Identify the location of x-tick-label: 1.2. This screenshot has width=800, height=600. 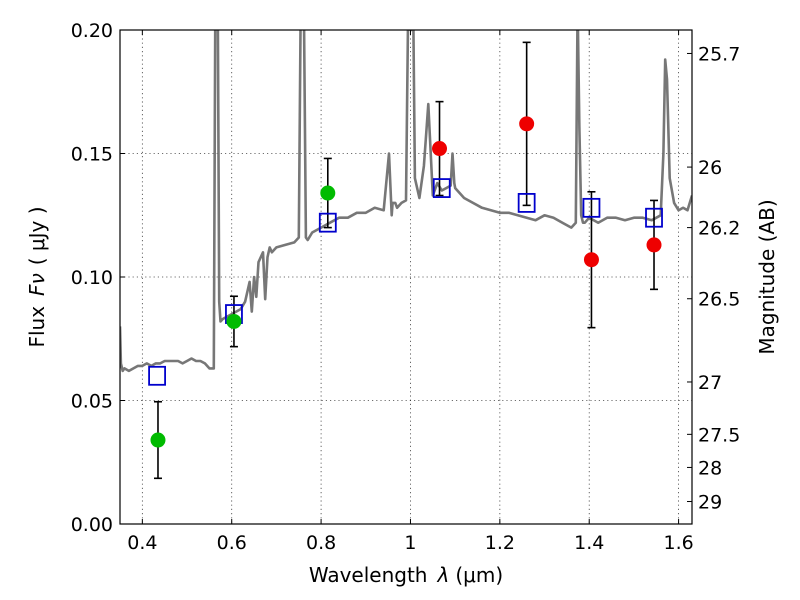
(500, 543).